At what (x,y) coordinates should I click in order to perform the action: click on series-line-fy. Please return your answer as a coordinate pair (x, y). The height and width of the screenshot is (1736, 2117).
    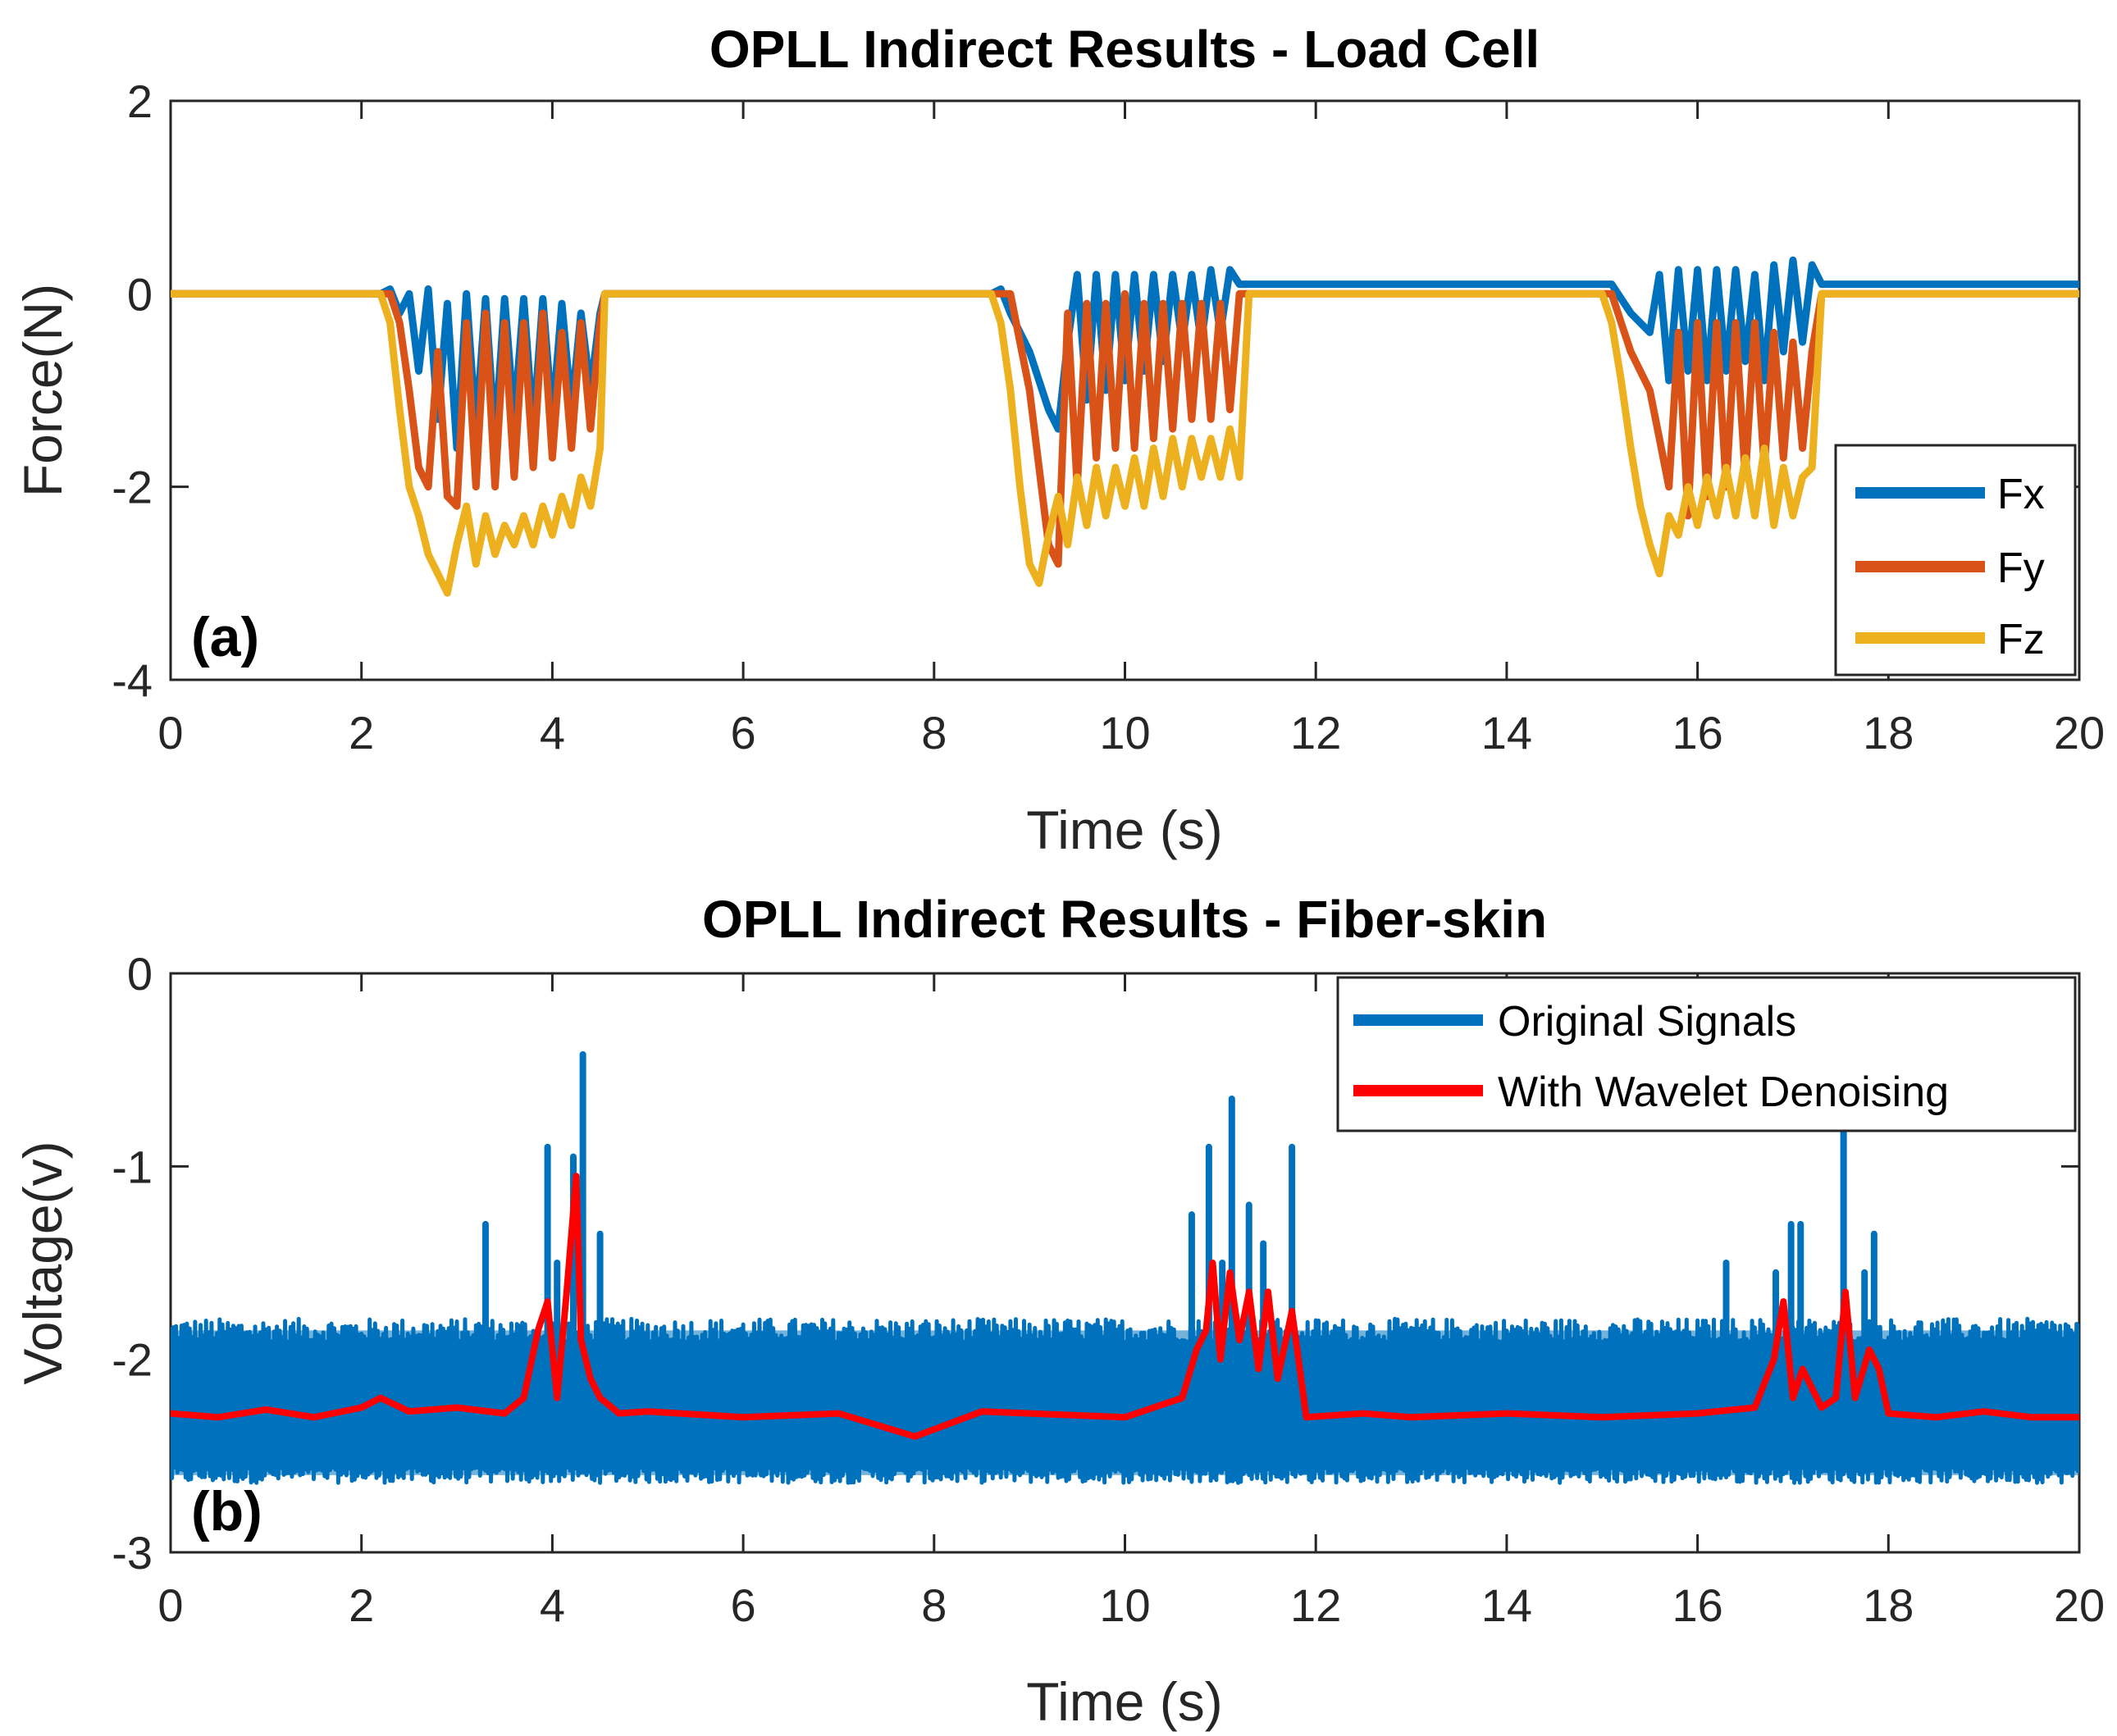
    Looking at the image, I should click on (1125, 428).